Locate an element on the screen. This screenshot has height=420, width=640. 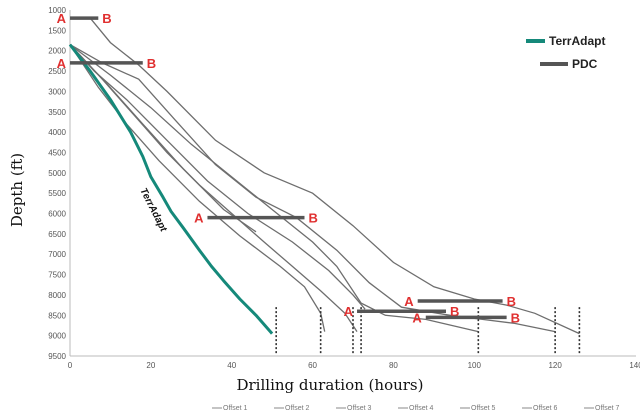
legend-label-pdc: PDC is located at coordinates (585, 64).